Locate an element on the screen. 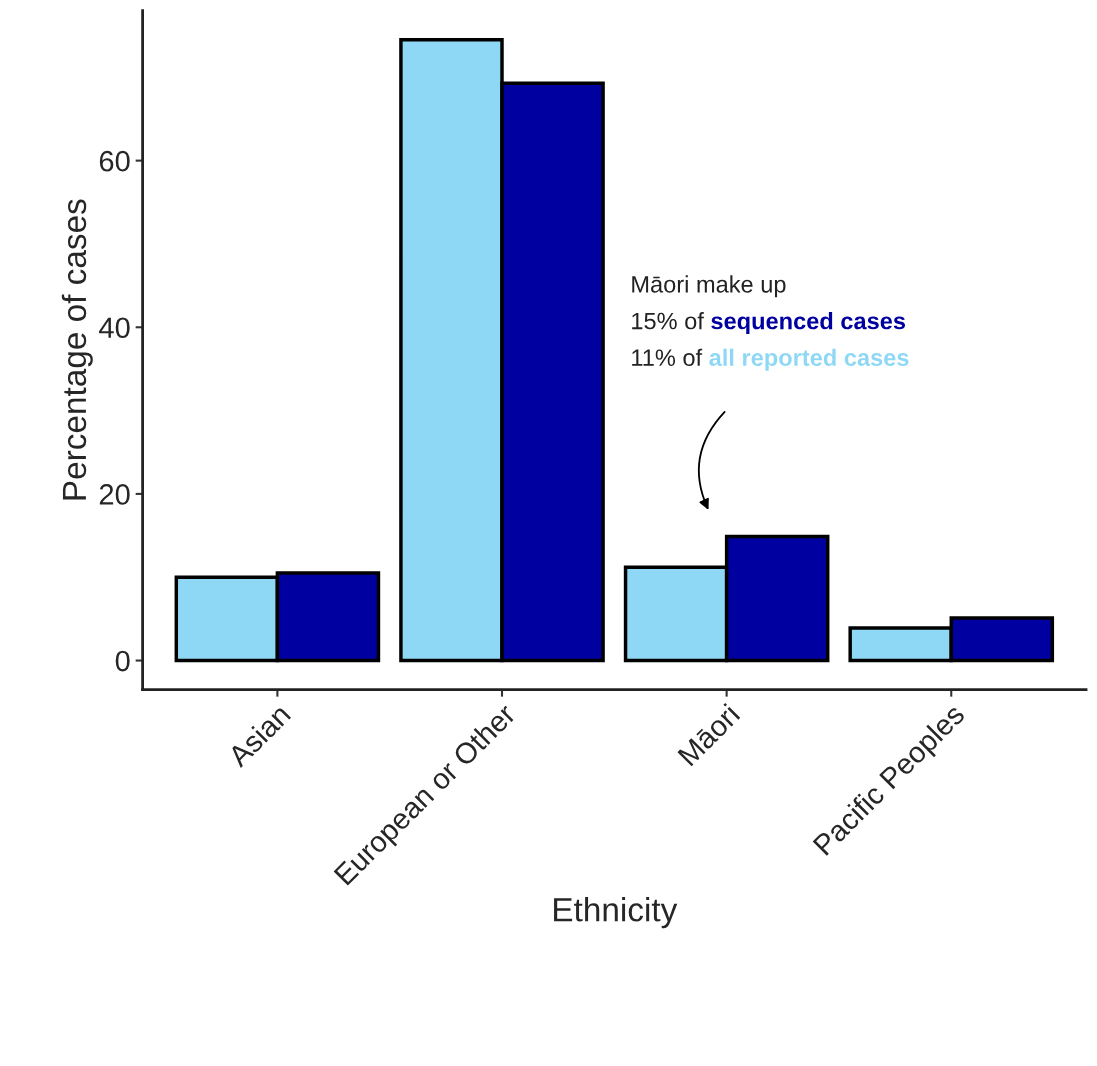 This screenshot has width=1097, height=1066. y-tick-label: 20 is located at coordinates (114, 494).